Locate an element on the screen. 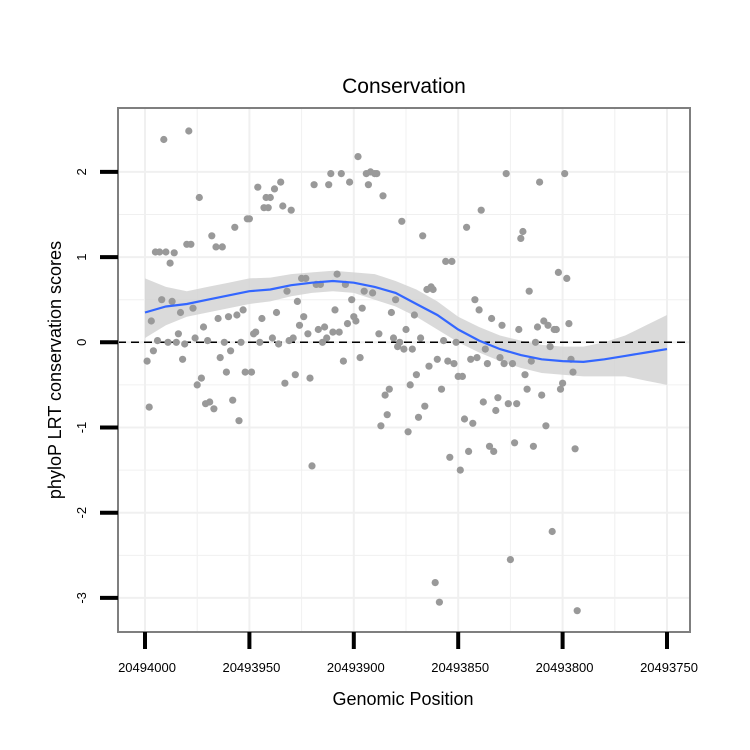  confidence-ribbon is located at coordinates (406, 327).